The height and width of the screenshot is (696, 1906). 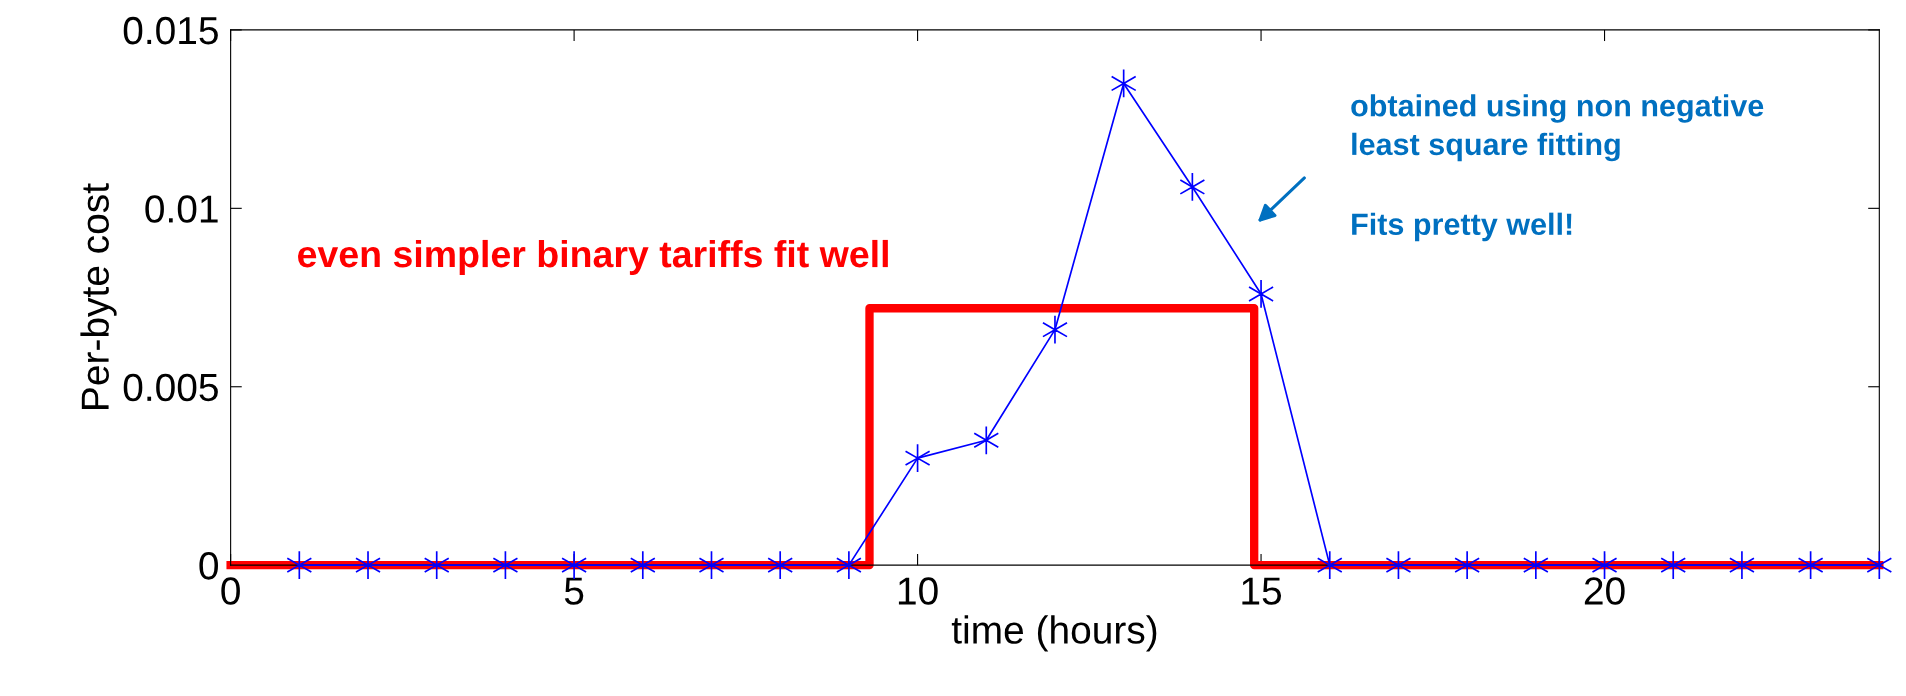 What do you see at coordinates (918, 591) in the screenshot?
I see `x-tick-label: 10` at bounding box center [918, 591].